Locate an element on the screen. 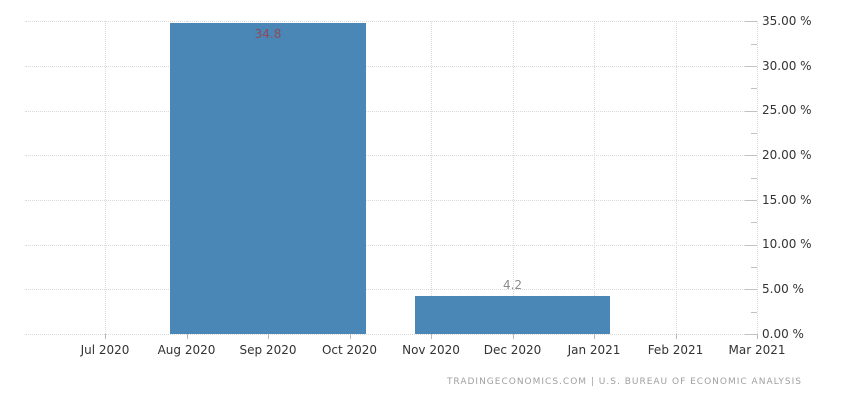 The width and height of the screenshot is (850, 400). y-axis-tick-label: 35.00 % is located at coordinates (787, 20).